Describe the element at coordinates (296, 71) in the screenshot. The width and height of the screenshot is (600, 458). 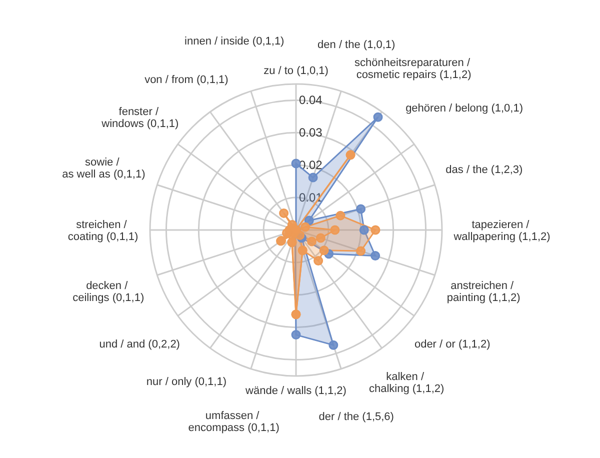
I see `spoke-label: zu / to (1,0,1)` at that location.